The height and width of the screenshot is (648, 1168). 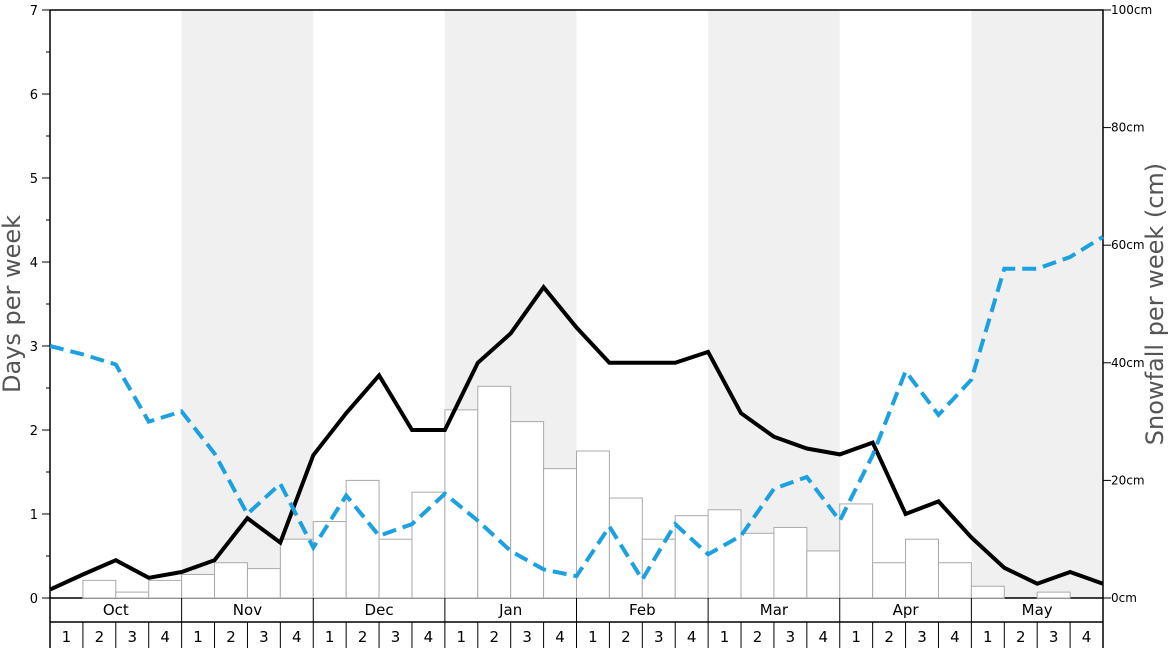 I want to click on shade-mar, so click(x=774, y=304).